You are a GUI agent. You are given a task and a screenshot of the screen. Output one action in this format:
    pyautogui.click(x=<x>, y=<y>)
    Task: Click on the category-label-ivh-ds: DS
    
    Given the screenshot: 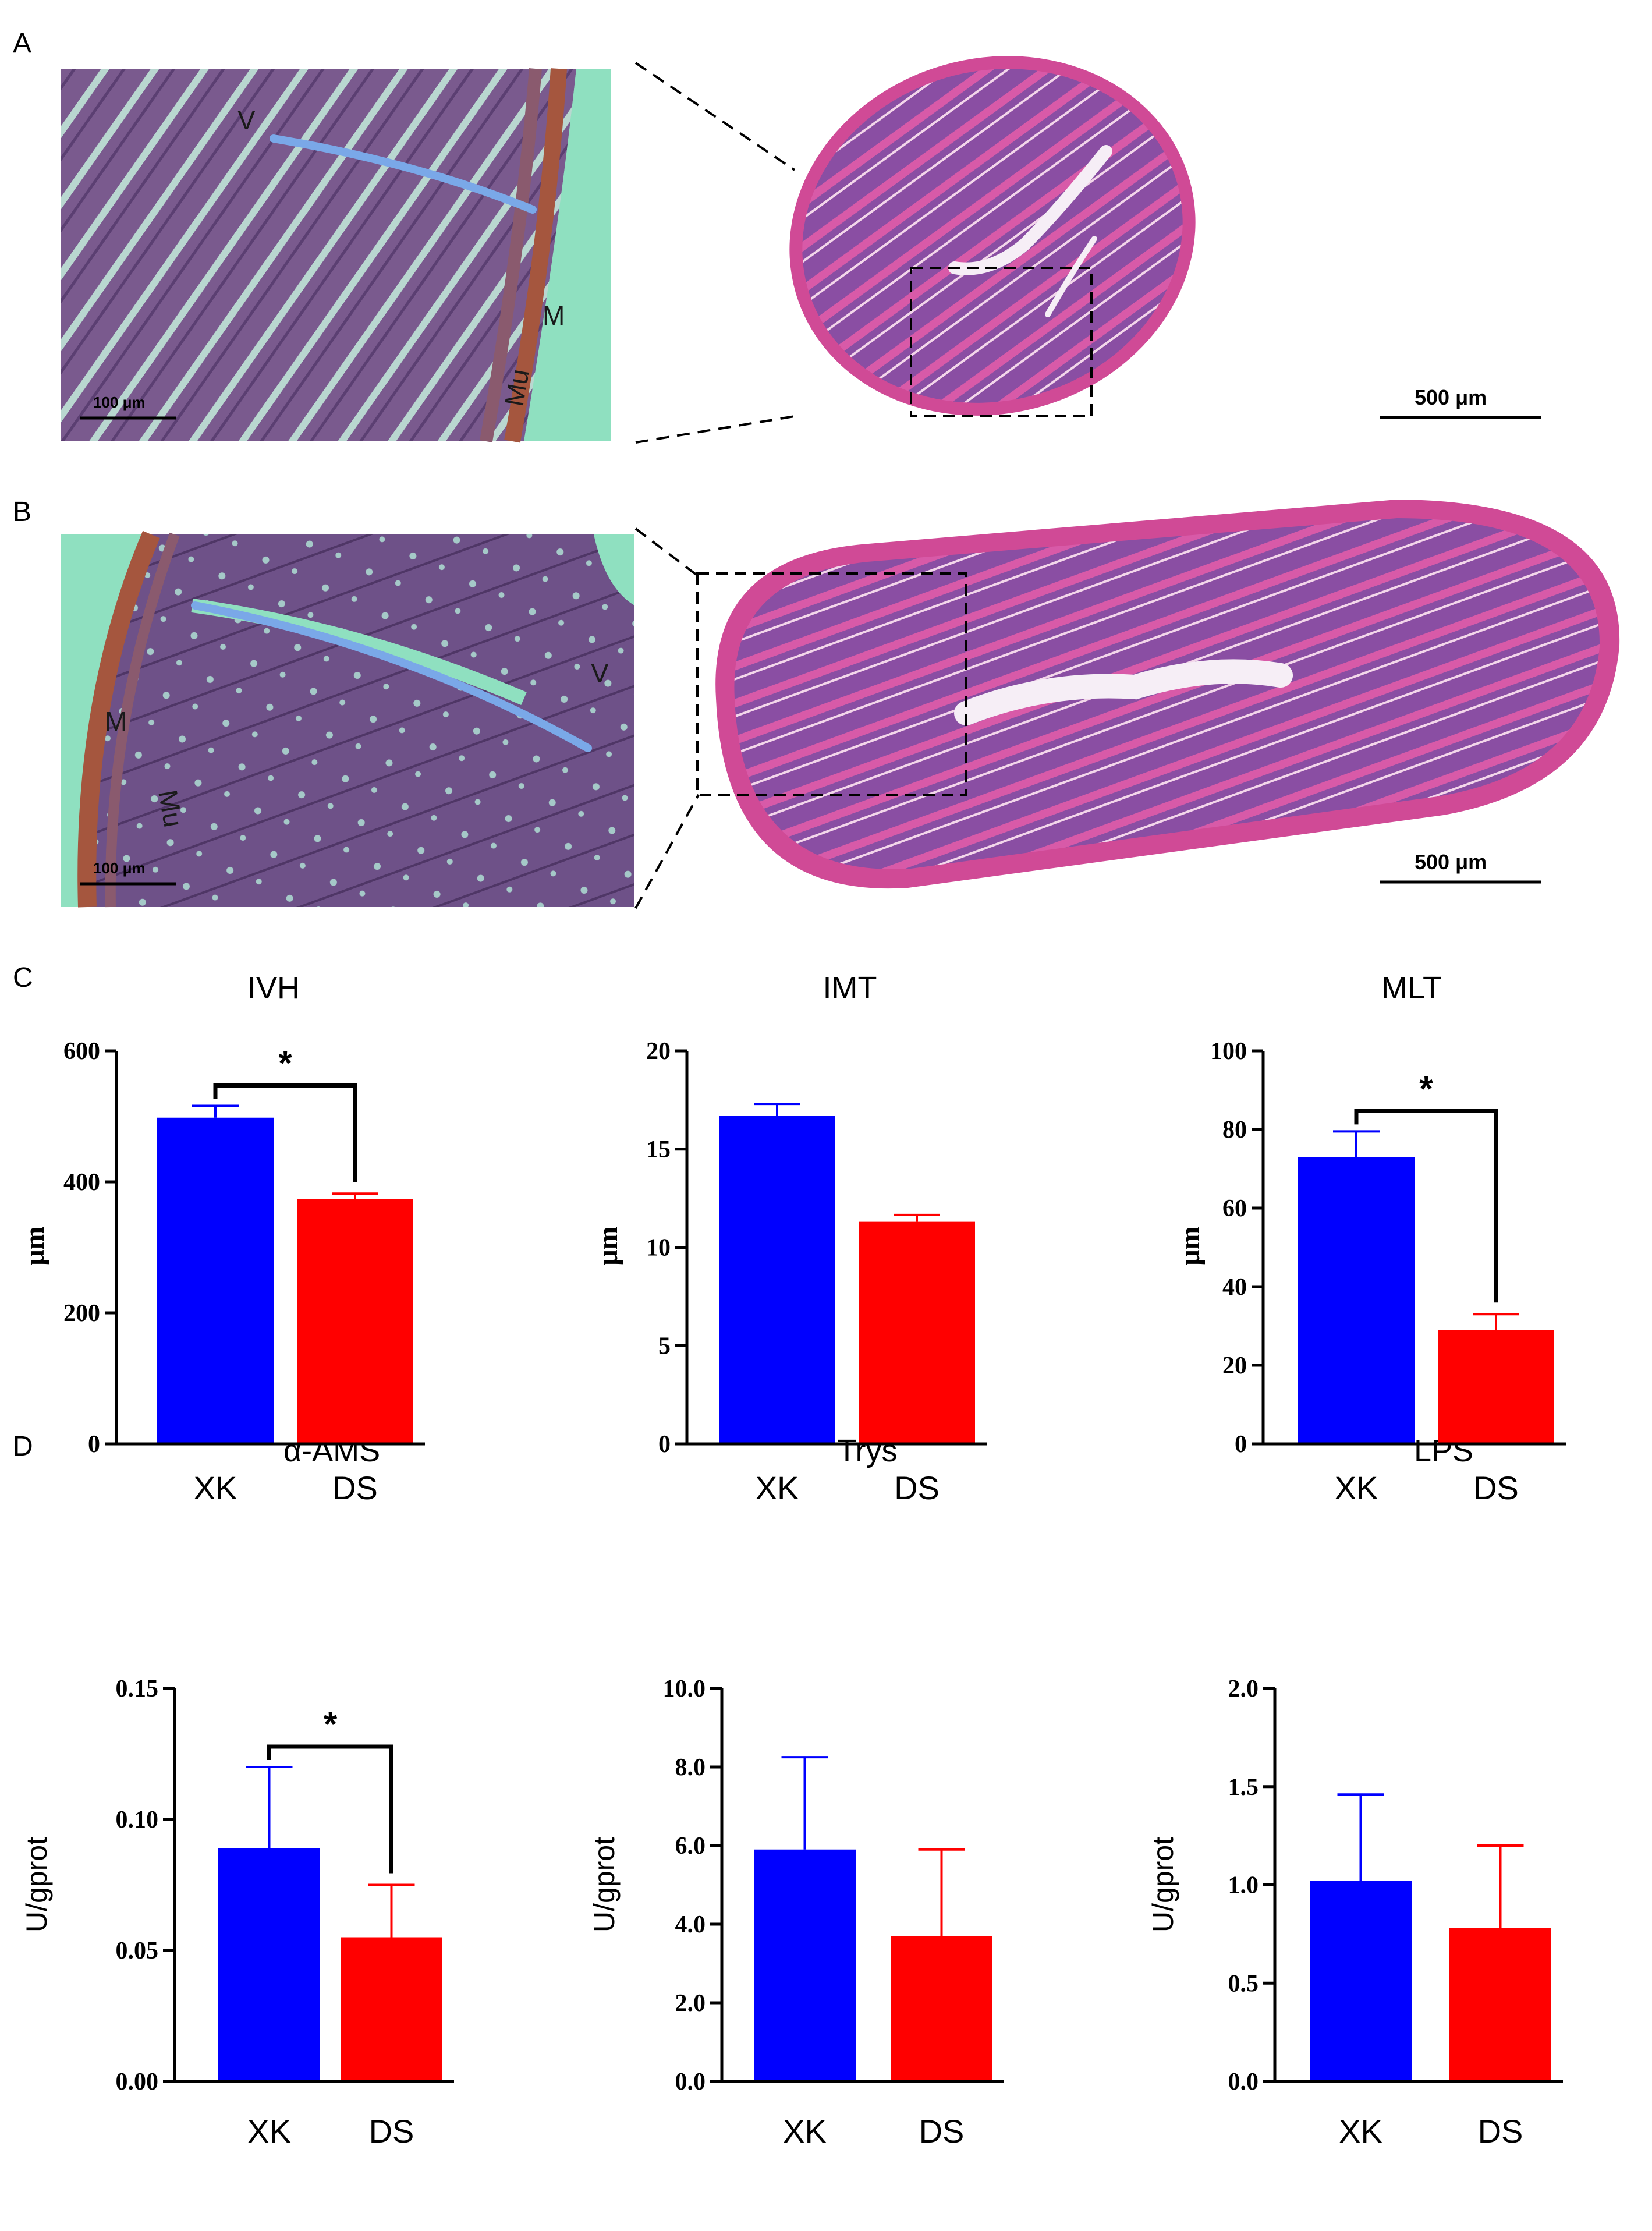 What is the action you would take?
    pyautogui.click(x=355, y=1488)
    